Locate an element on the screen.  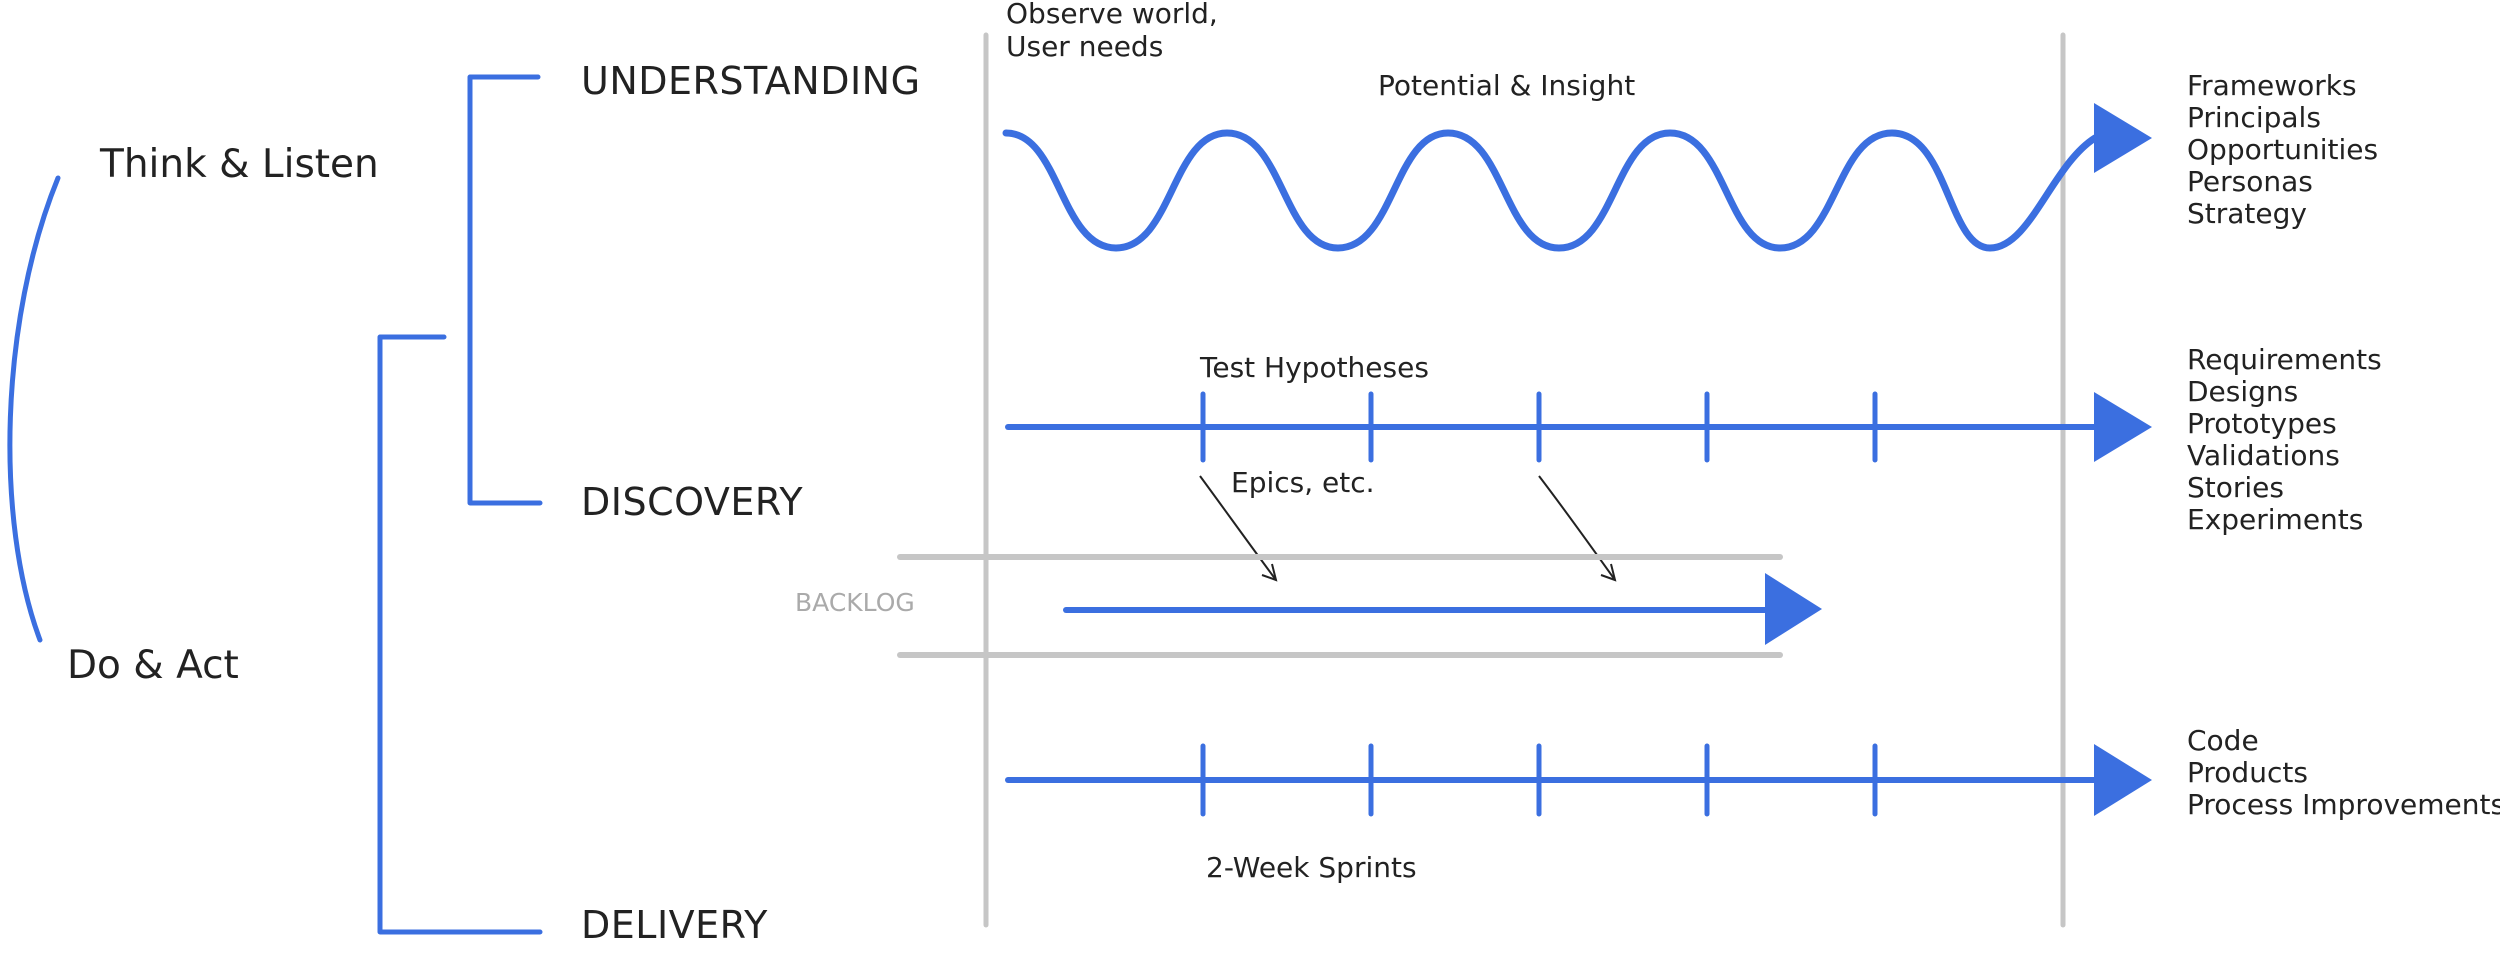
output-item: Validations is located at coordinates (2263, 455).